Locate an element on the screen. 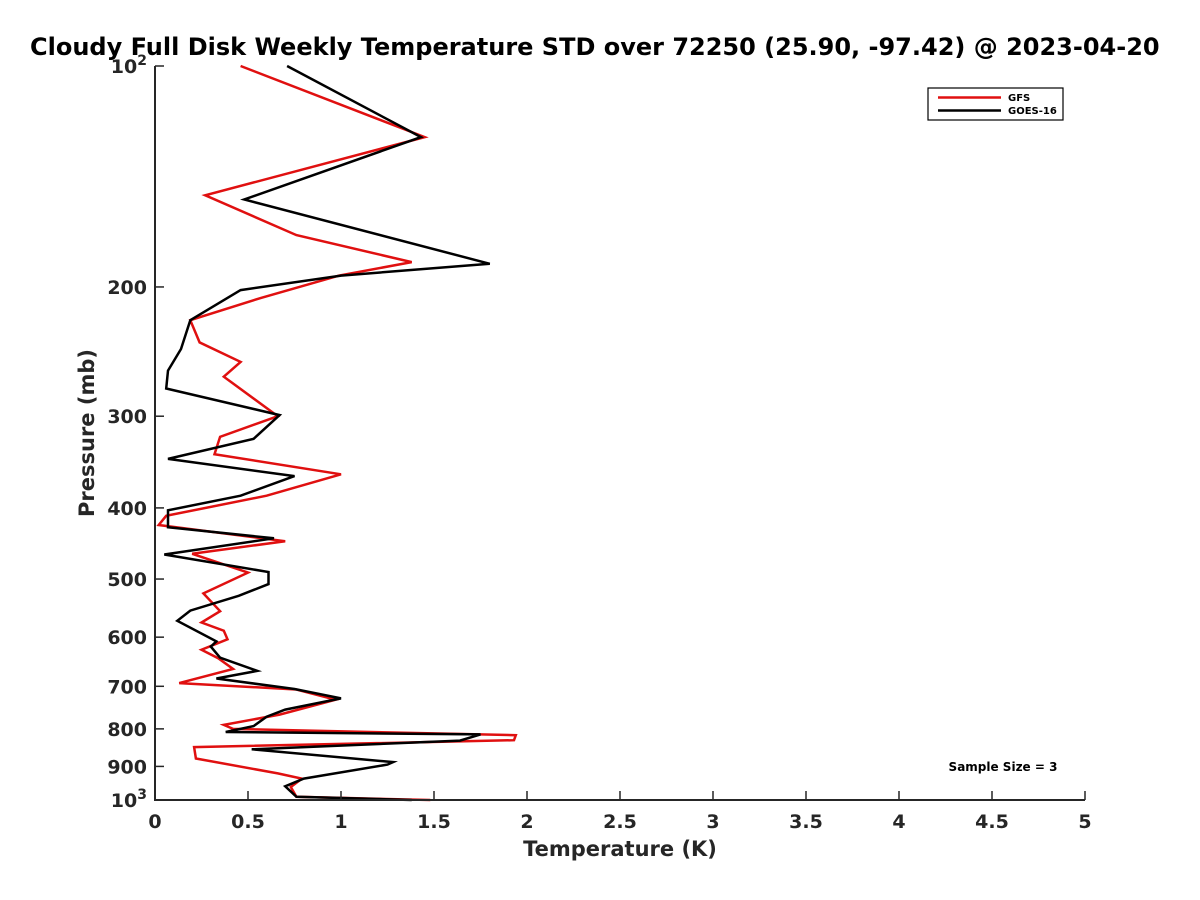 This screenshot has height=900, width=1200. x-tick-label: 2 is located at coordinates (526, 822).